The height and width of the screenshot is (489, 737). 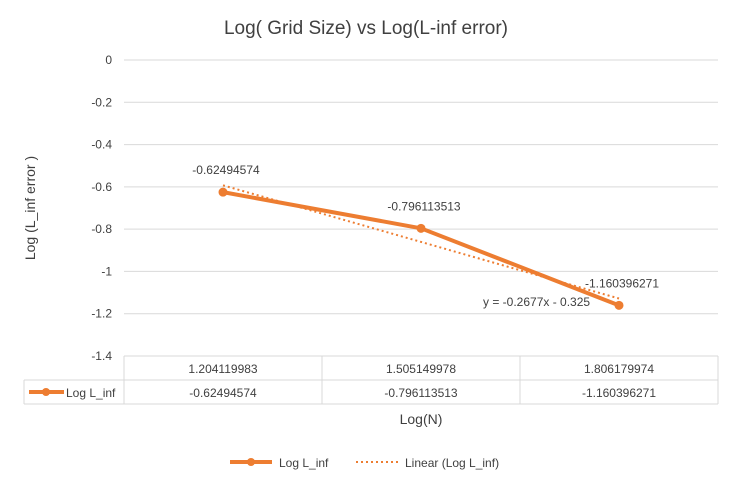 What do you see at coordinates (619, 393) in the screenshot?
I see `table-cell: -1.160396271` at bounding box center [619, 393].